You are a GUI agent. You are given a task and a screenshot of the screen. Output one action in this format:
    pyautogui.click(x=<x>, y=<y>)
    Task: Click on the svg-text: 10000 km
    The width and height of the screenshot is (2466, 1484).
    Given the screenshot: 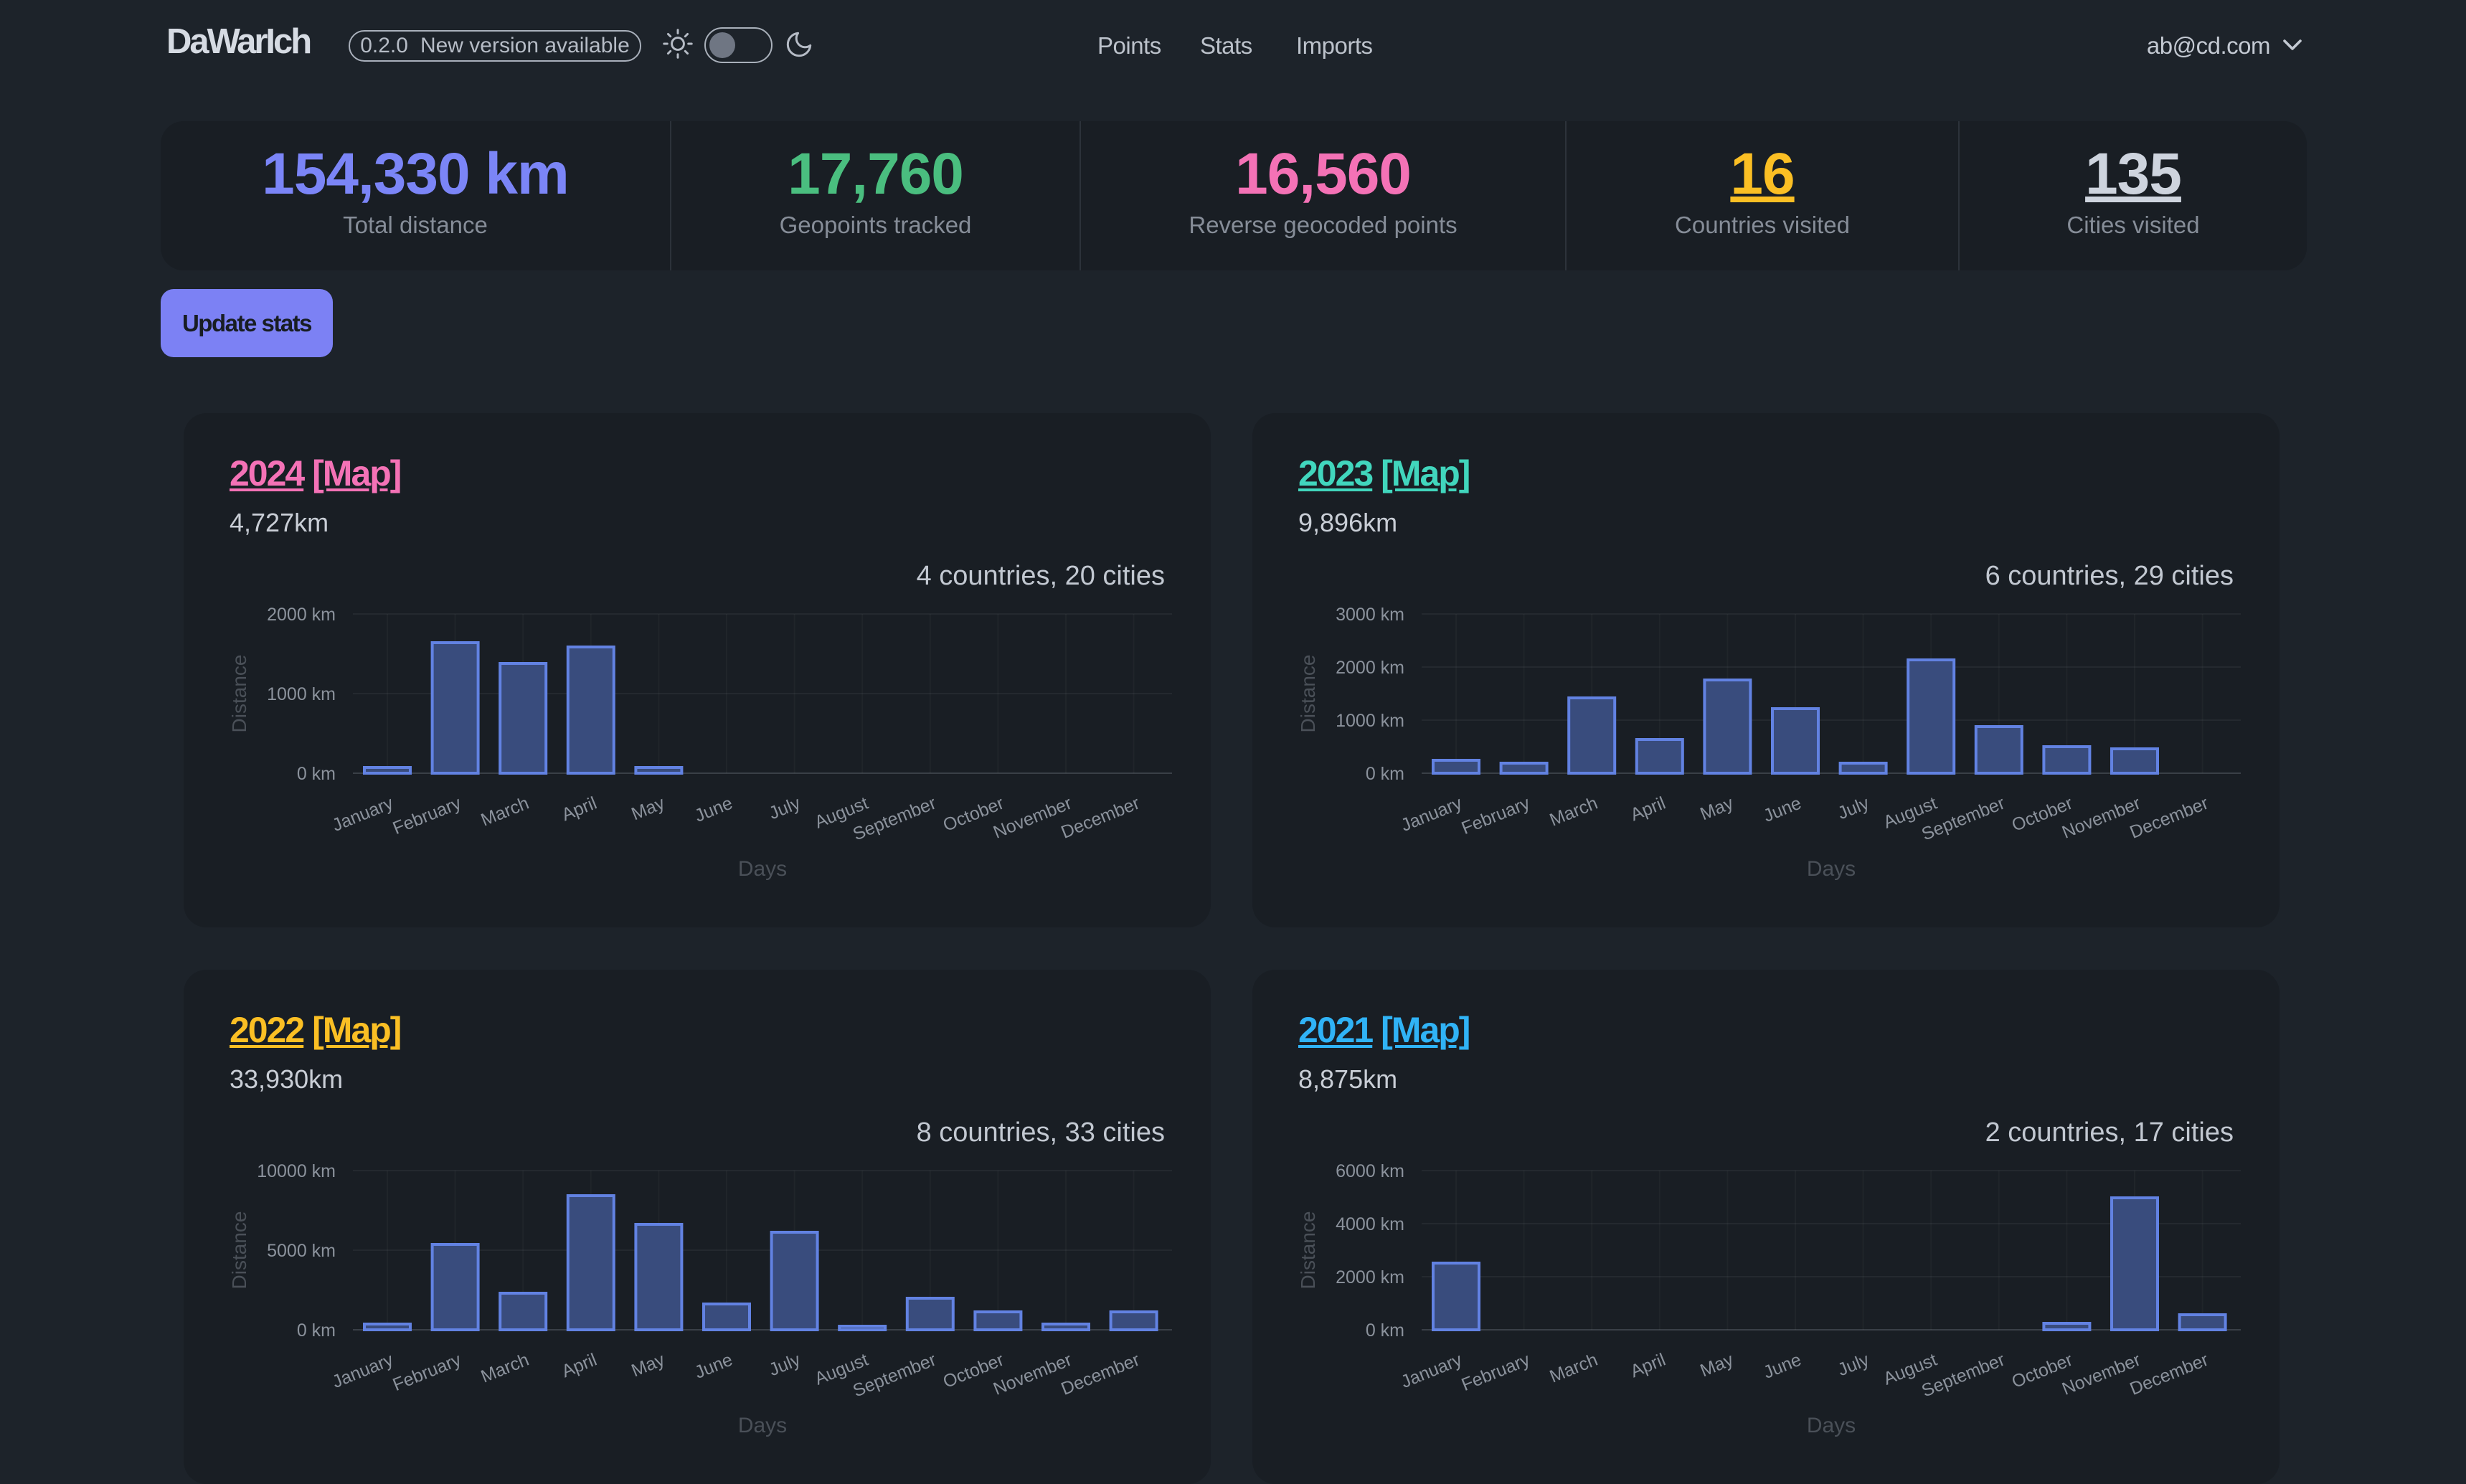 What is the action you would take?
    pyautogui.click(x=296, y=1171)
    